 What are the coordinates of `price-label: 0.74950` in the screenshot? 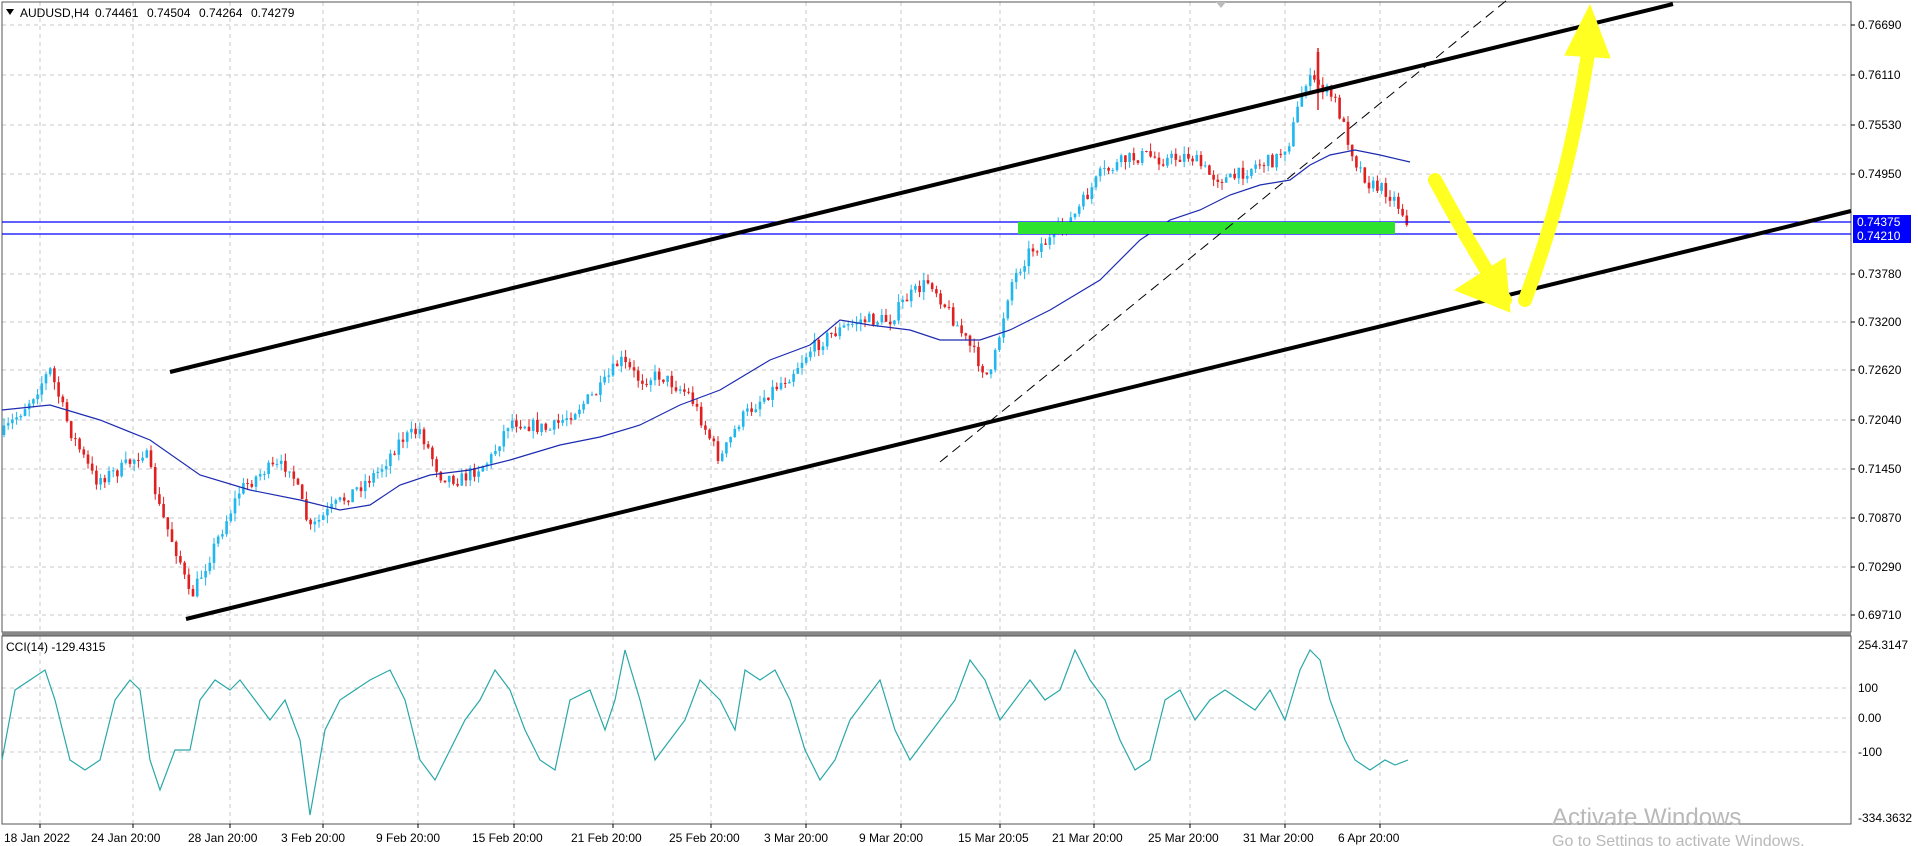 It's located at (1880, 174).